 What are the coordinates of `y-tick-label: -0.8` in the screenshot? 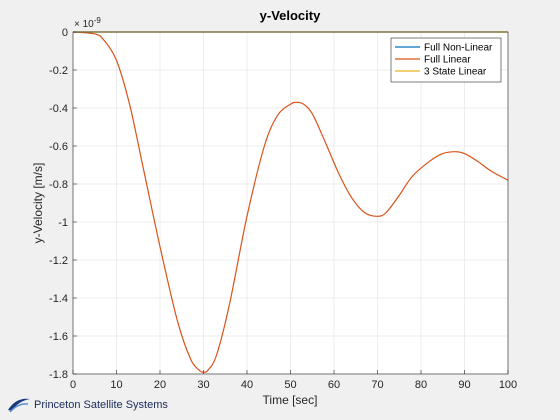 It's located at (58, 185).